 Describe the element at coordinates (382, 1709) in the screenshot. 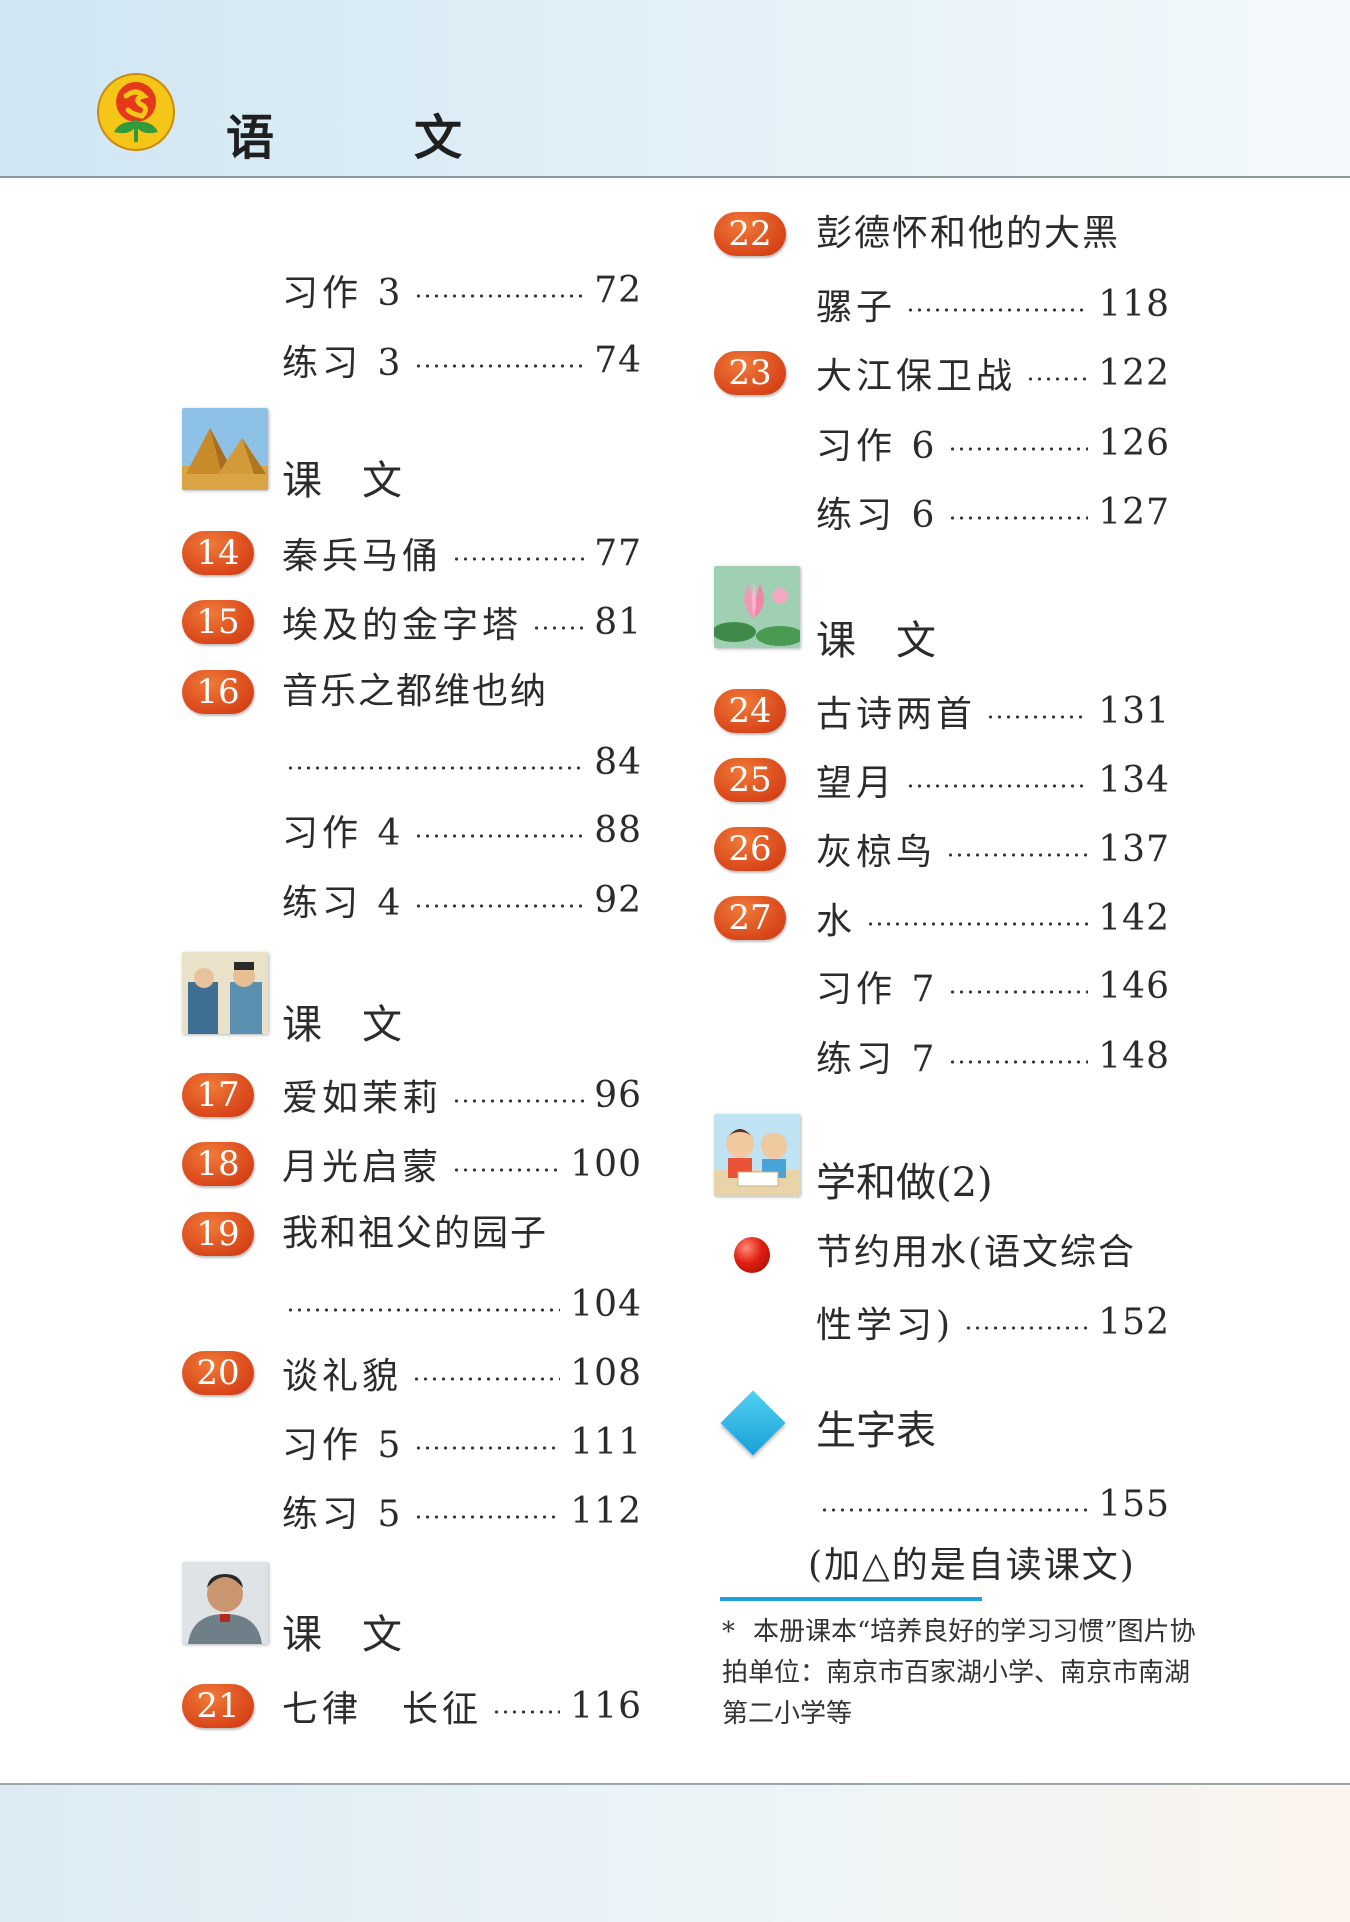

I see `toc-label: 七律 长征` at that location.